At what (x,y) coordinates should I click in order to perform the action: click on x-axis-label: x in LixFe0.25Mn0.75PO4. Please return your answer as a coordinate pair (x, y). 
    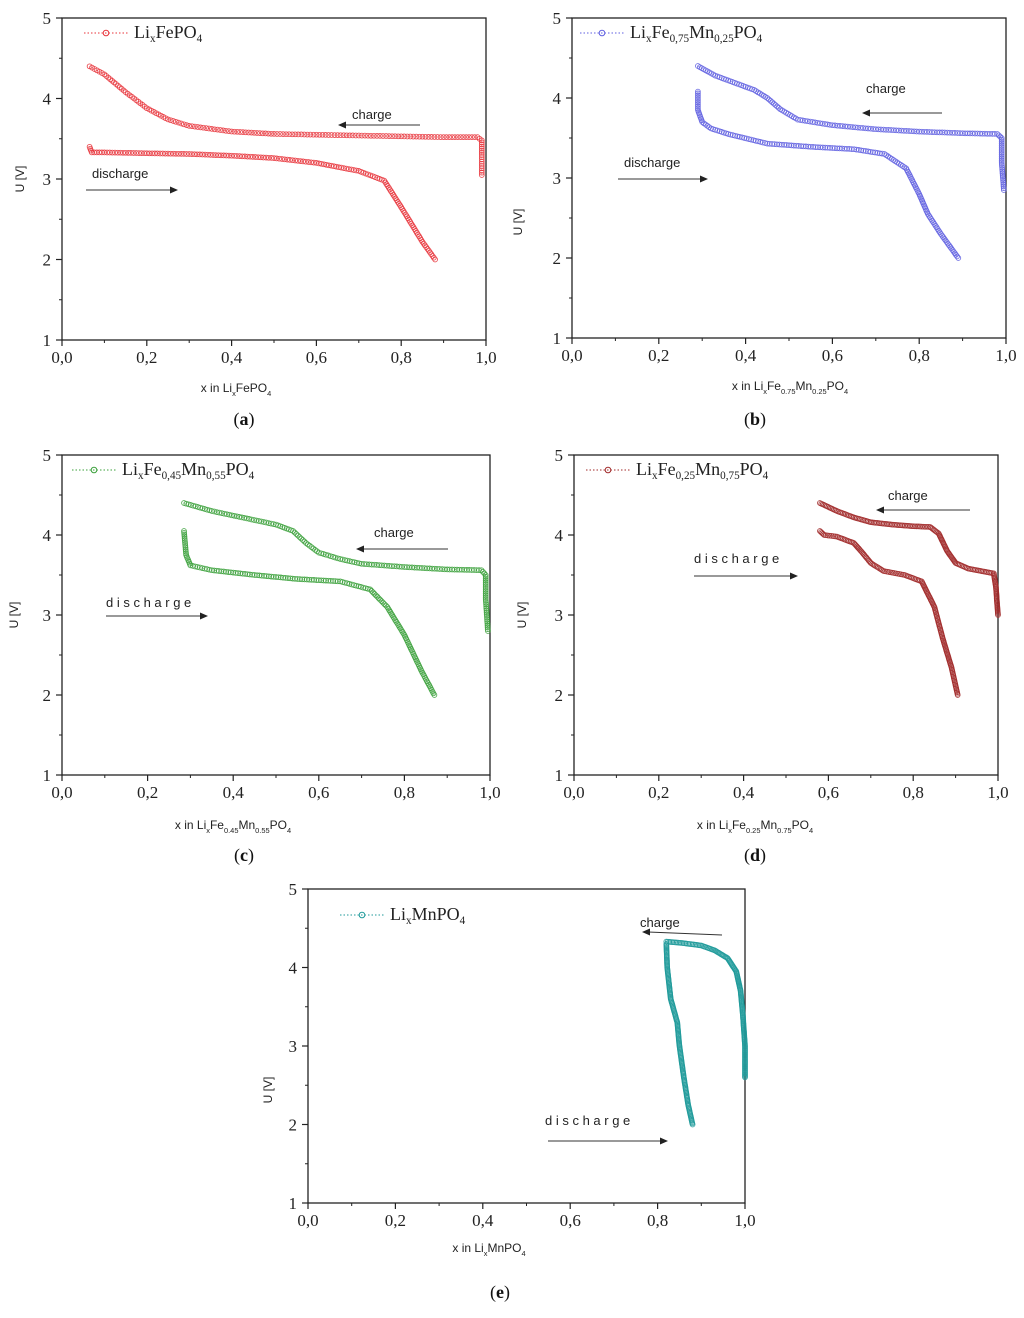
    Looking at the image, I should click on (755, 826).